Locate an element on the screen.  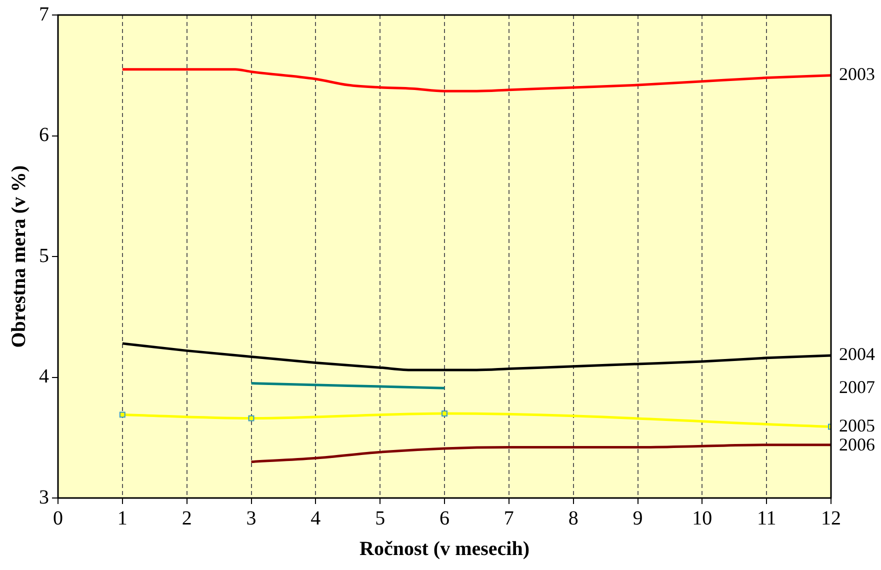
y-tick-label: 7 is located at coordinates (44, 14).